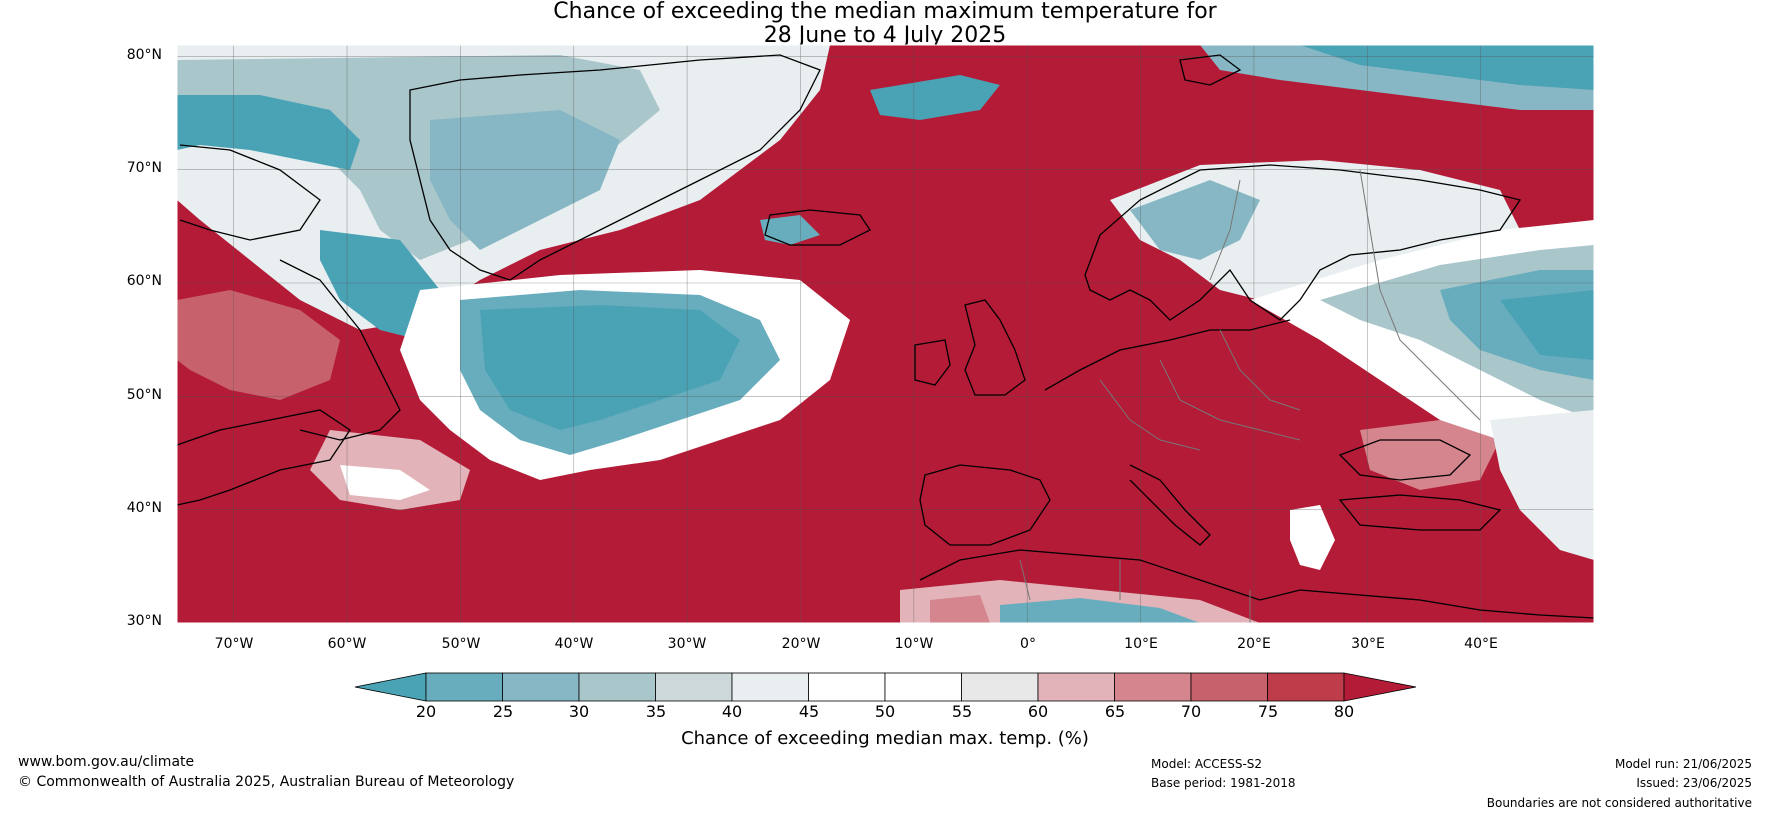 The height and width of the screenshot is (816, 1770). I want to click on lon-label-0: 0°, so click(1028, 644).